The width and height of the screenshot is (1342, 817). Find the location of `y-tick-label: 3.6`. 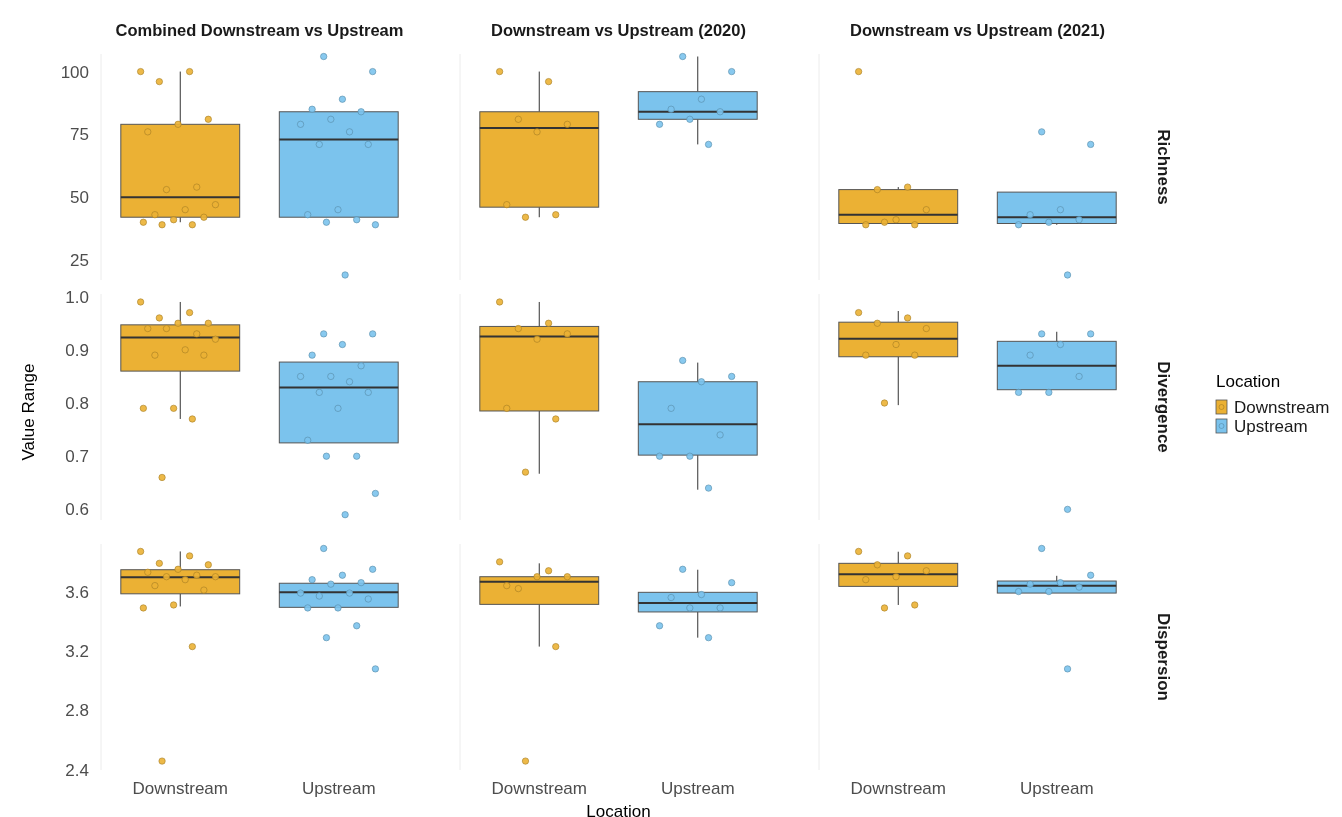

y-tick-label: 3.6 is located at coordinates (77, 592).